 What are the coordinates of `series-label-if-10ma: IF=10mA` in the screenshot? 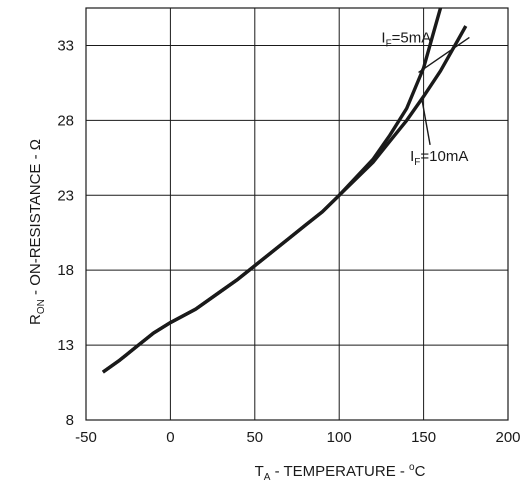 It's located at (439, 158).